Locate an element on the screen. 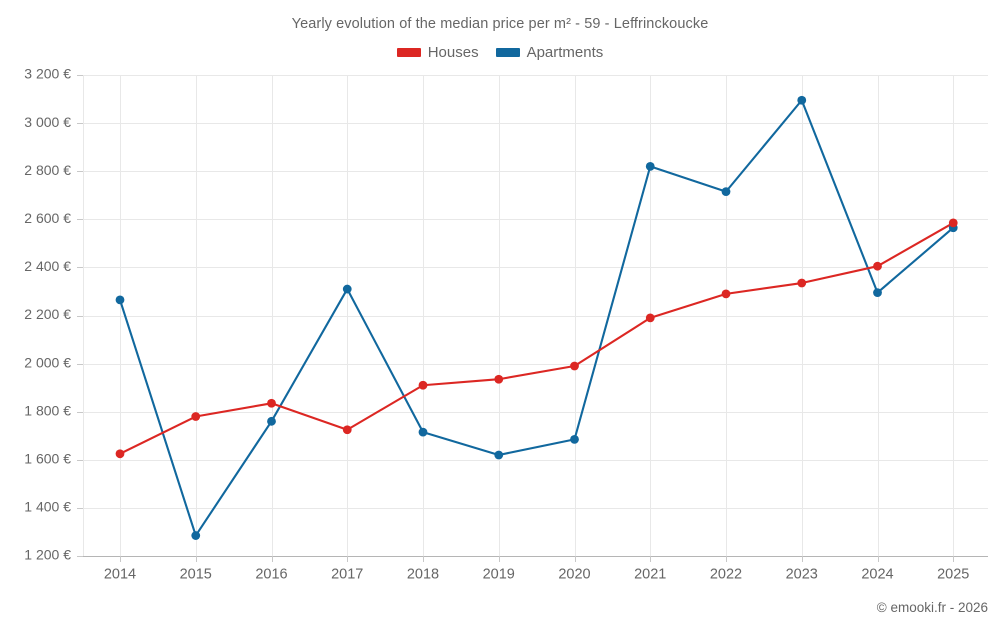 This screenshot has width=1000, height=625. x-axis-tick-label: 2023 is located at coordinates (802, 575).